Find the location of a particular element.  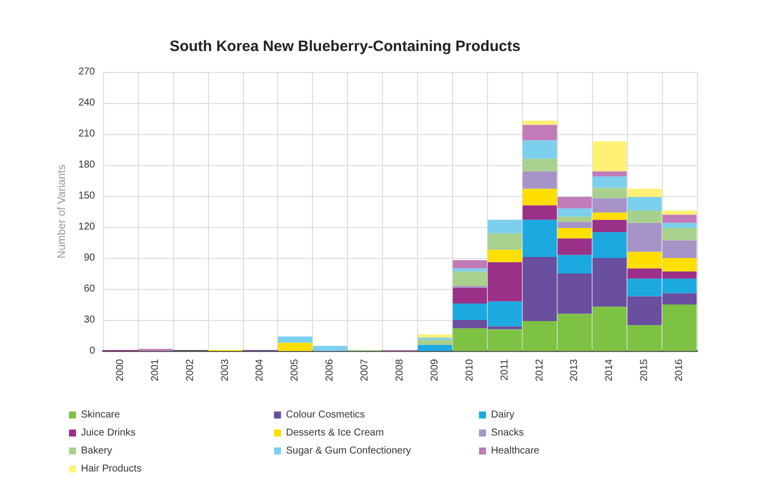

legend-label: Hair Products is located at coordinates (111, 469).